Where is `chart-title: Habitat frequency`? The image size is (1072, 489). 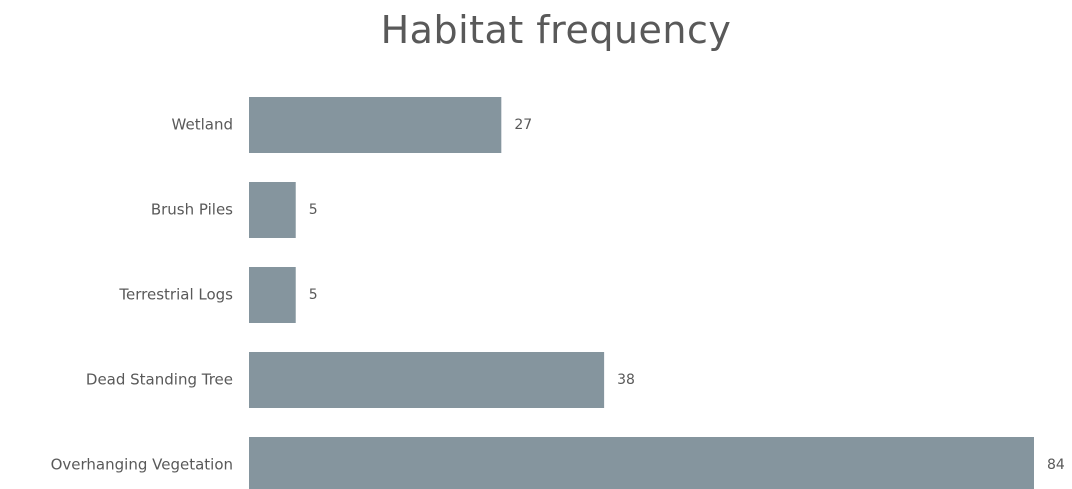 chart-title: Habitat frequency is located at coordinates (556, 30).